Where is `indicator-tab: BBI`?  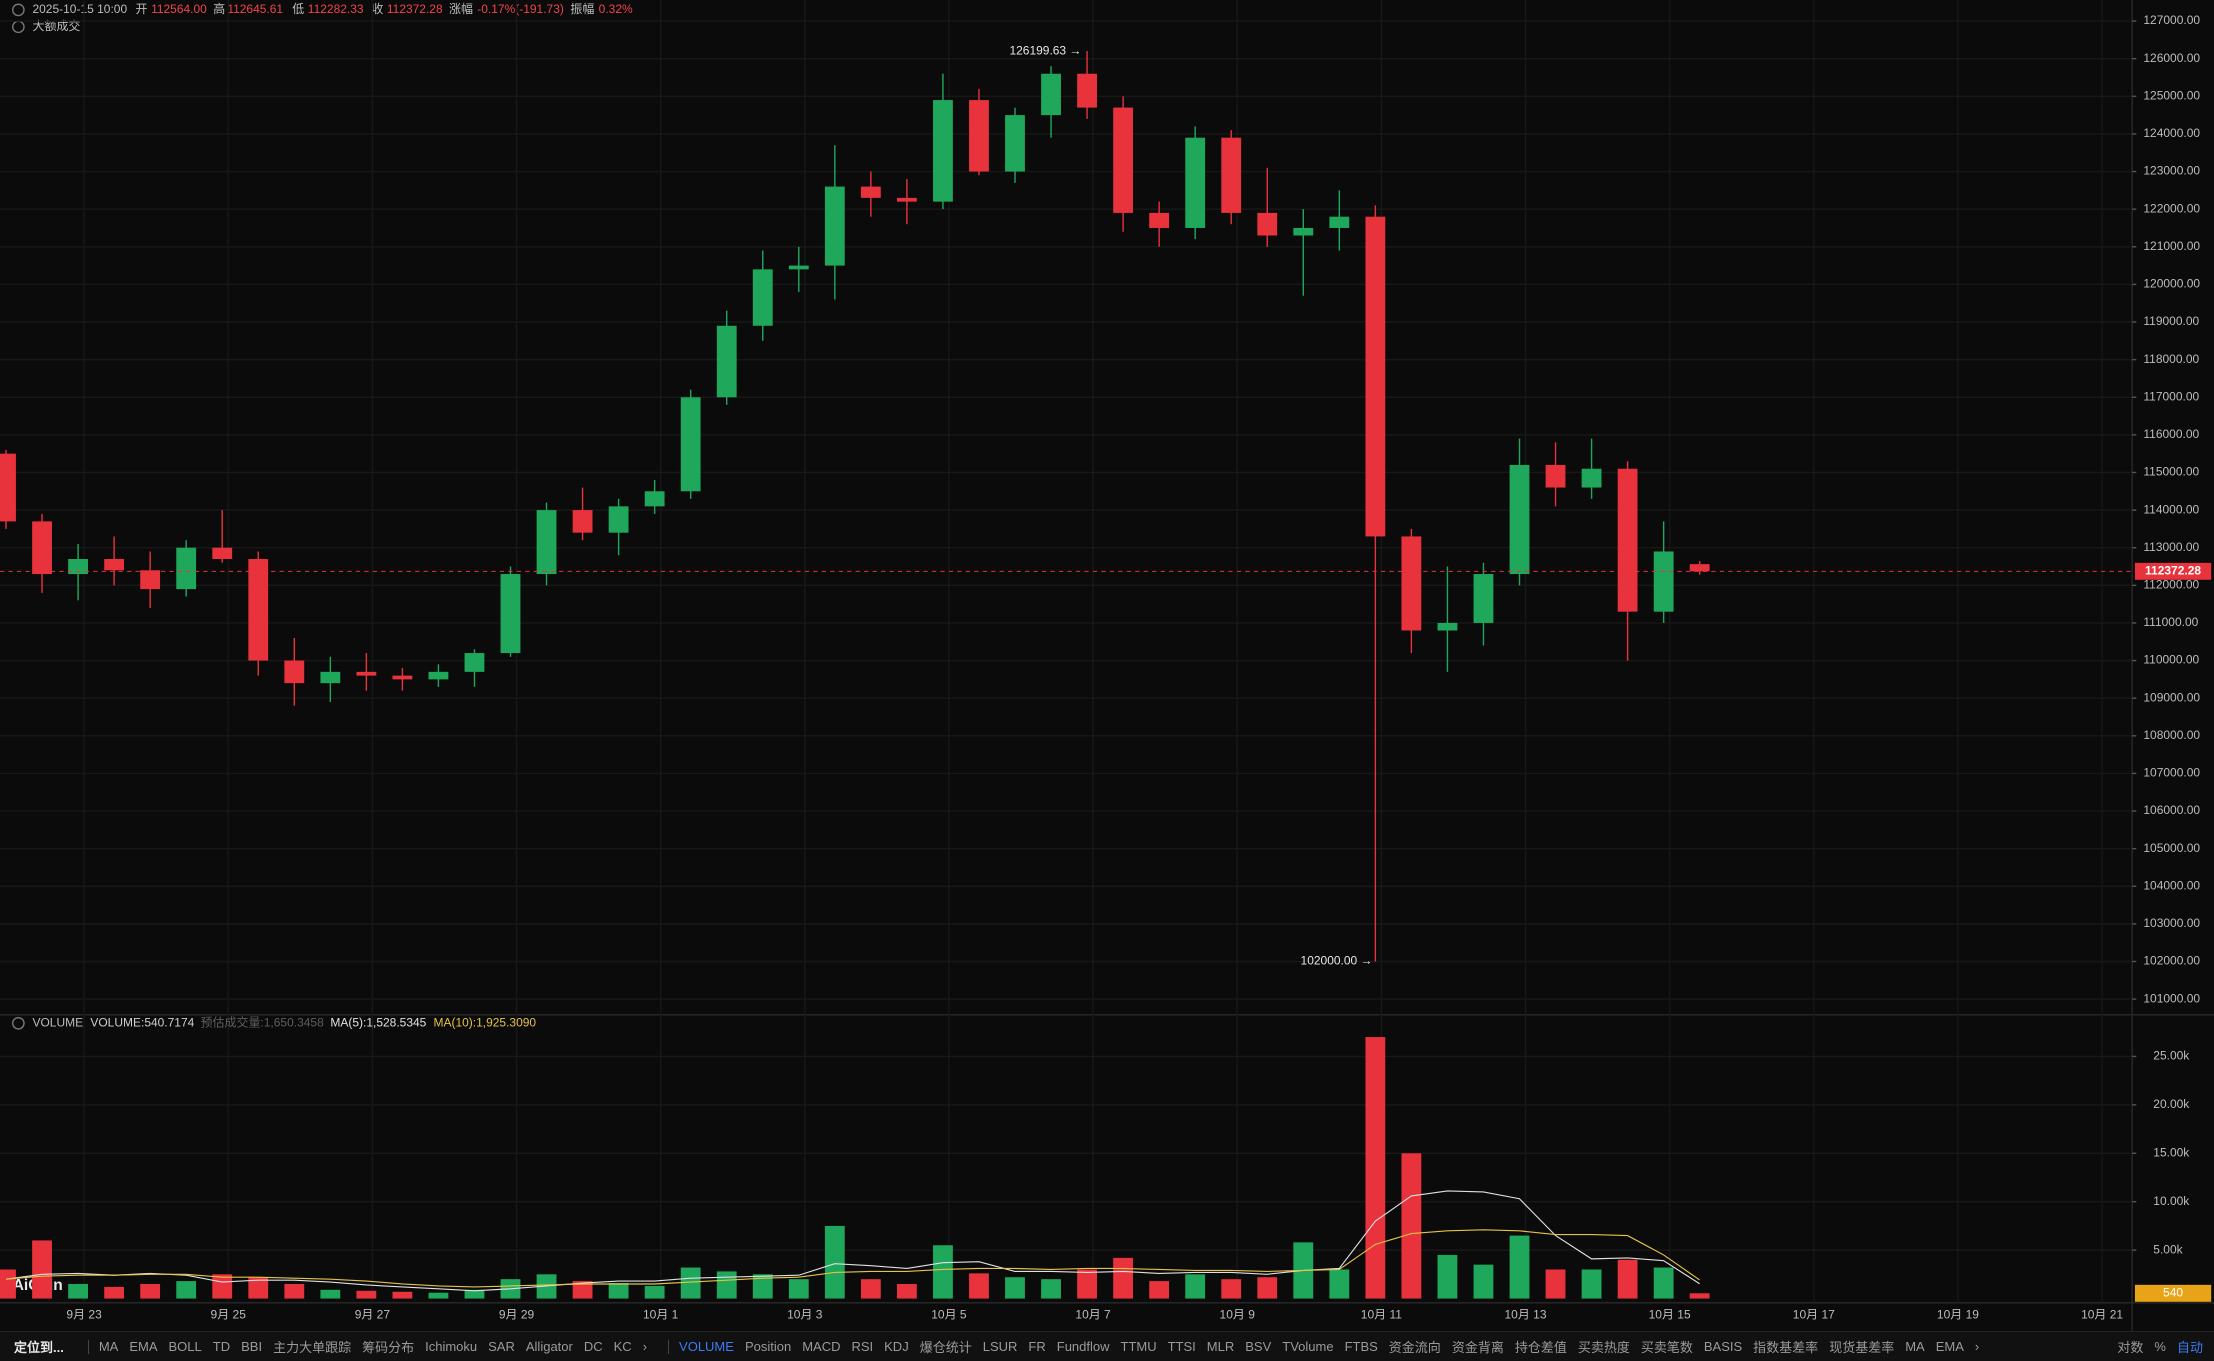
indicator-tab: BBI is located at coordinates (252, 1346).